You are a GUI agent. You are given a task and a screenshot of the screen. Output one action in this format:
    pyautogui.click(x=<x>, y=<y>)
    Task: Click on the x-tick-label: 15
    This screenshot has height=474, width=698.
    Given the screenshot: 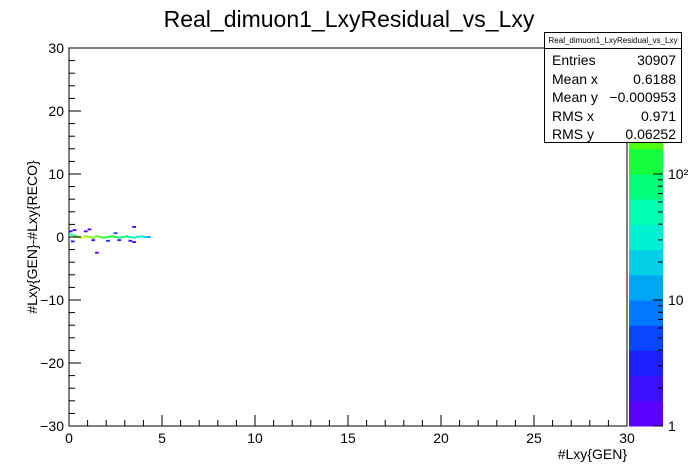 What is the action you would take?
    pyautogui.click(x=348, y=438)
    